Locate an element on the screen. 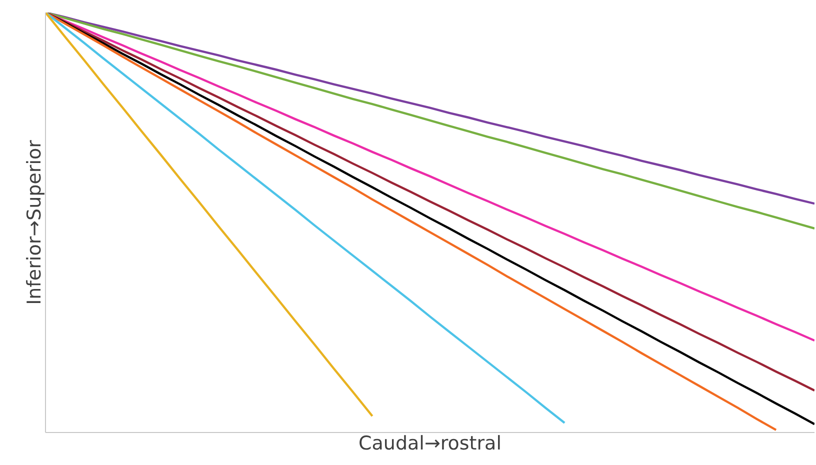 This screenshot has height=465, width=816. x-axis-title: Caudal→rostral is located at coordinates (430, 443).